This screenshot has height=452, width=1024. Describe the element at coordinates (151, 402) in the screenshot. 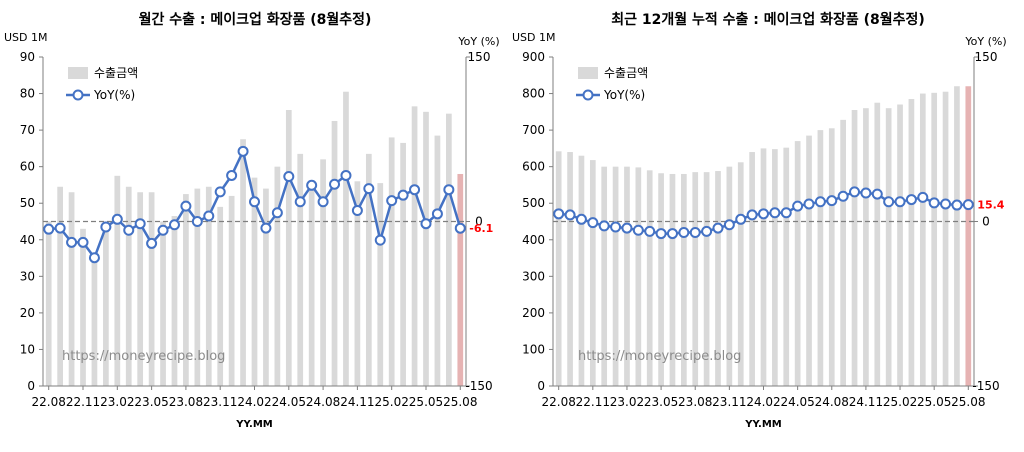

I see `x-tick-label: 23.05` at that location.